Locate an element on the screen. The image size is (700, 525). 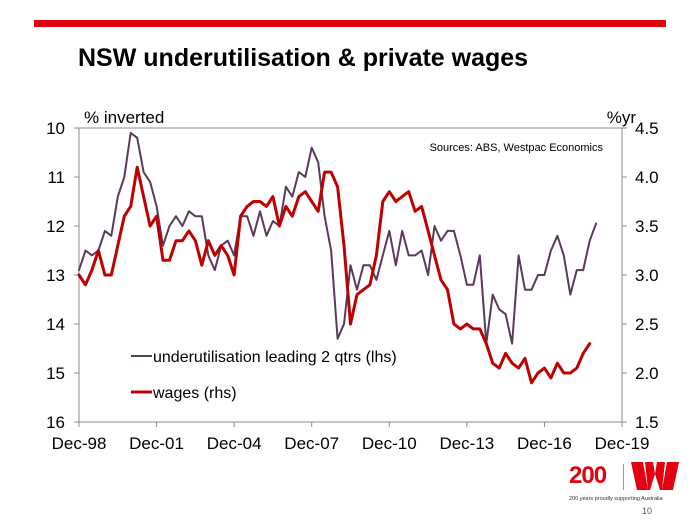
right-axis-tick-label: 2.5 is located at coordinates (647, 324).